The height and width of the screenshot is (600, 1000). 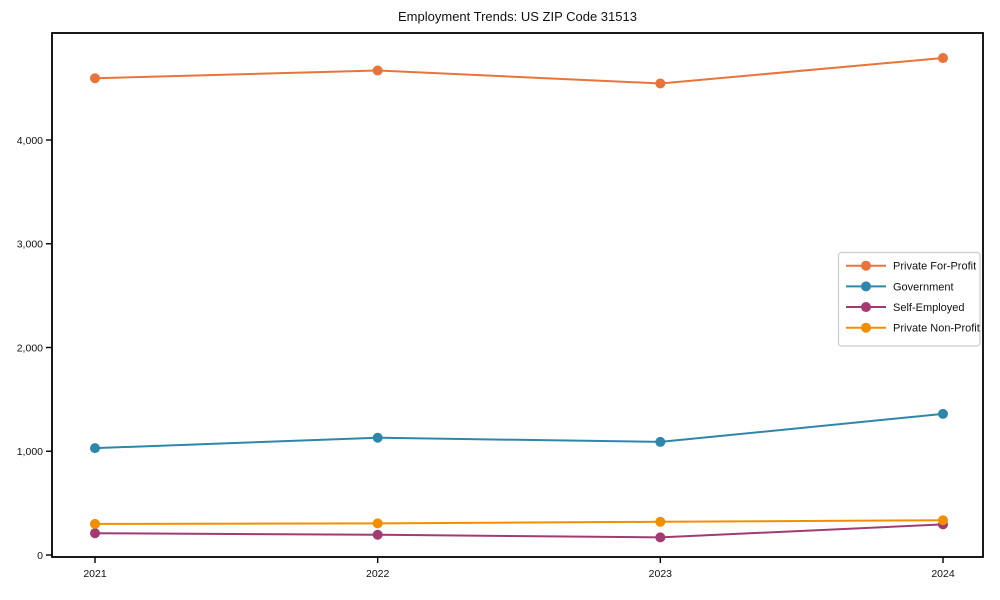 I want to click on x-axis-tick-label: 2023, so click(x=661, y=574).